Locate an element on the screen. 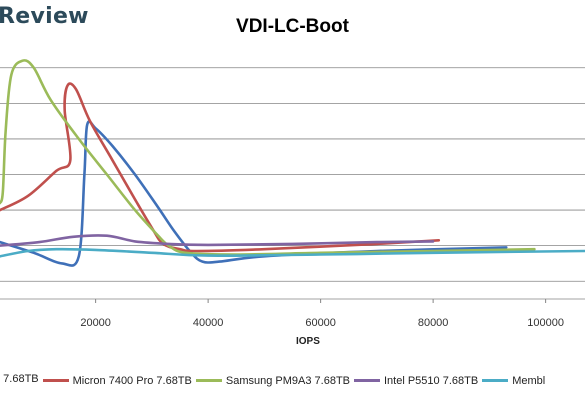 This screenshot has height=401, width=585. legend-item: Micron 7400 Pro 7.68TB is located at coordinates (117, 380).